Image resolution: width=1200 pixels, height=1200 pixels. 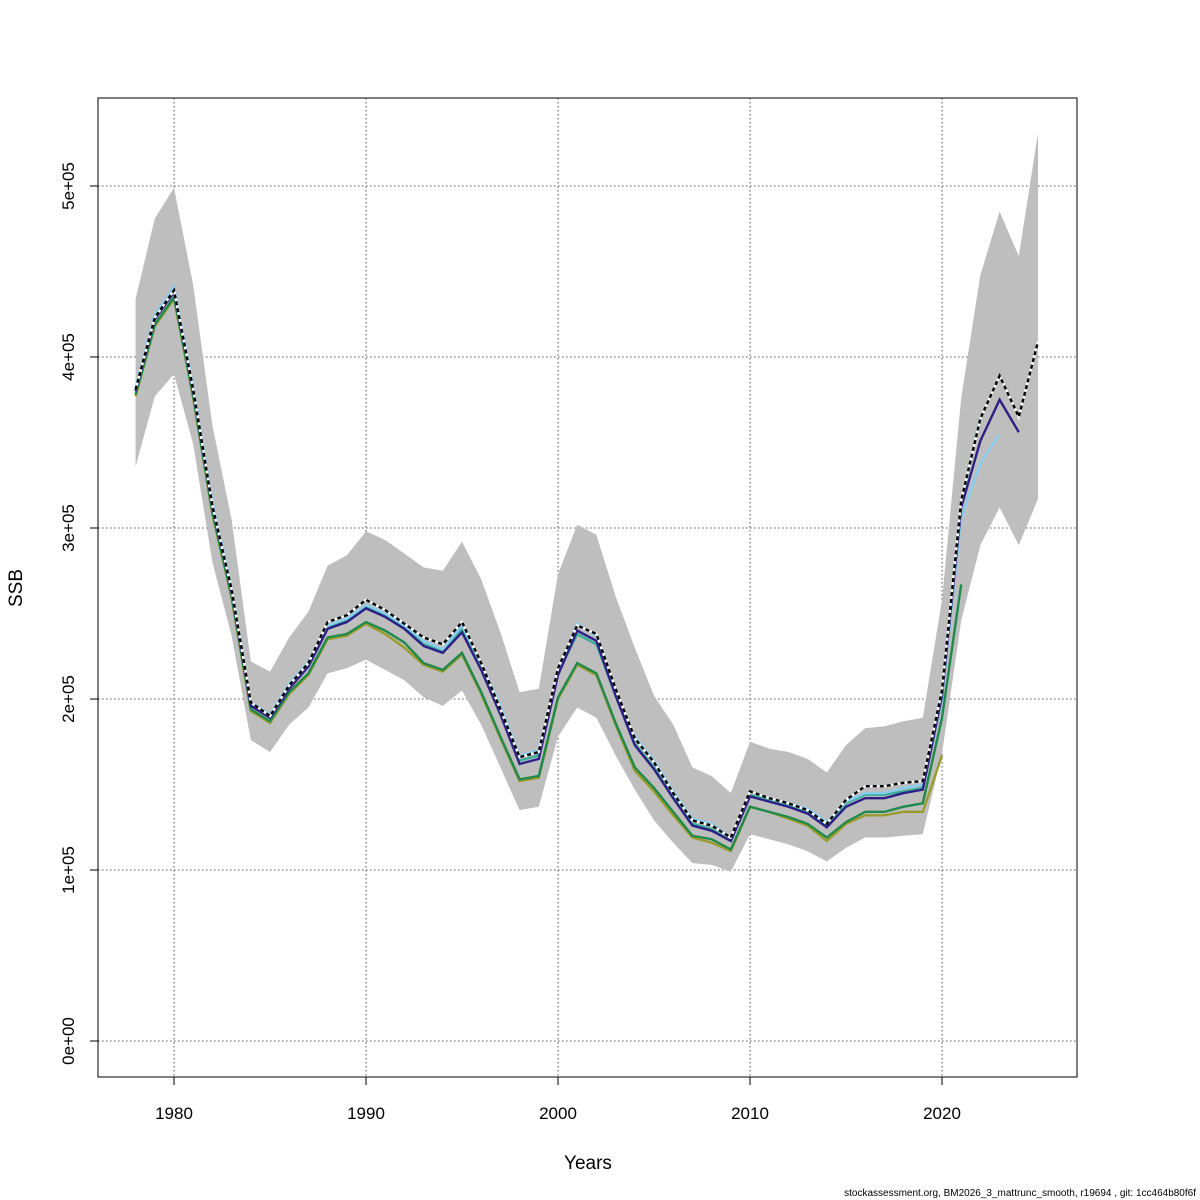 I want to click on y-tick-label: 1e+05, so click(x=68, y=870).